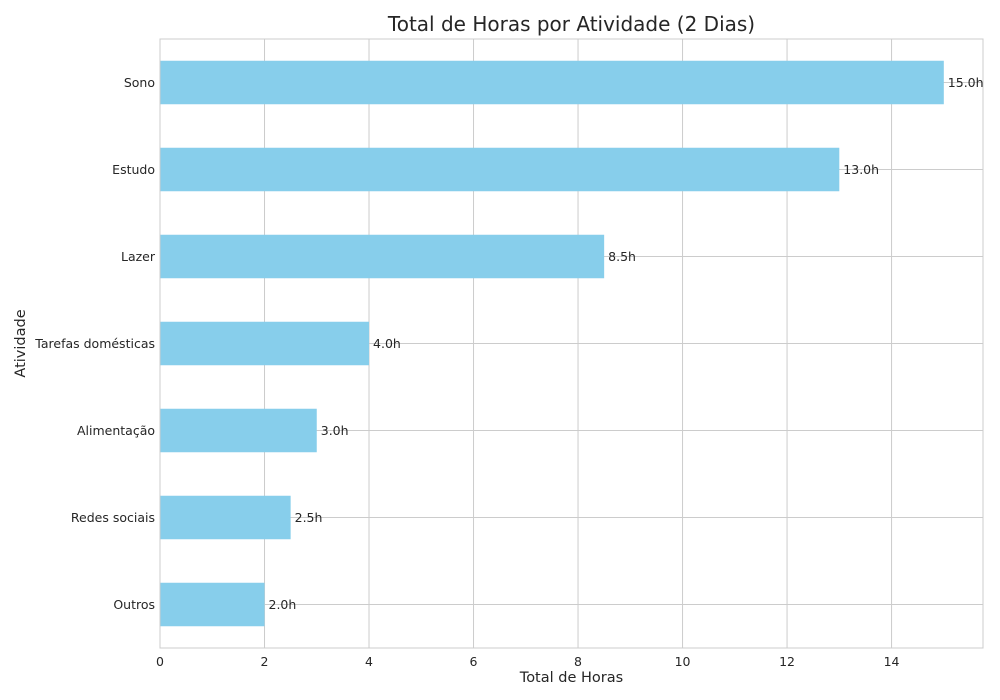  Describe the element at coordinates (309, 517) in the screenshot. I see `data-label: 2.5h` at that location.